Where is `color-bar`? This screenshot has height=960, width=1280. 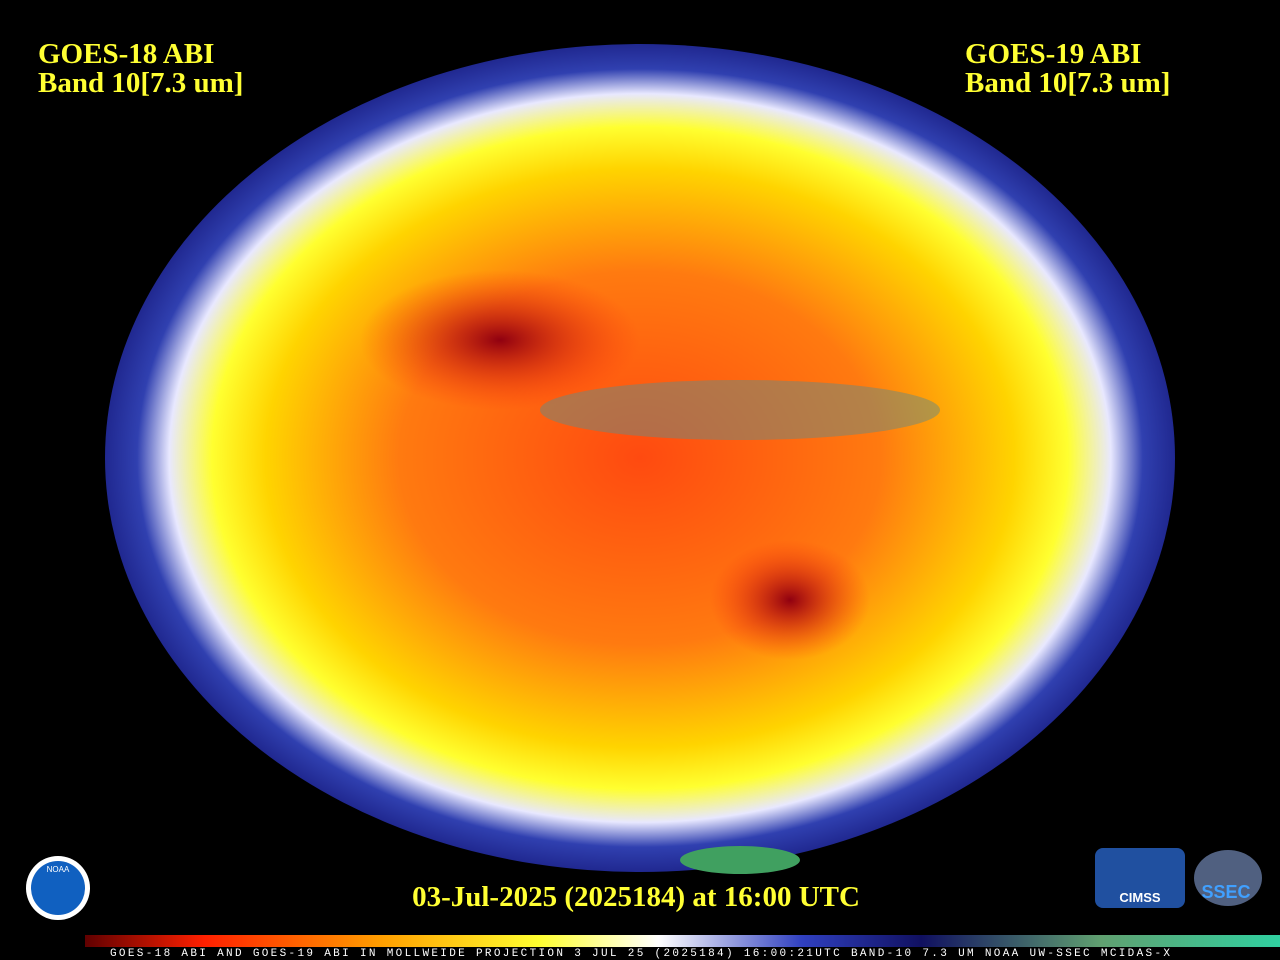
color-bar is located at coordinates (682, 941).